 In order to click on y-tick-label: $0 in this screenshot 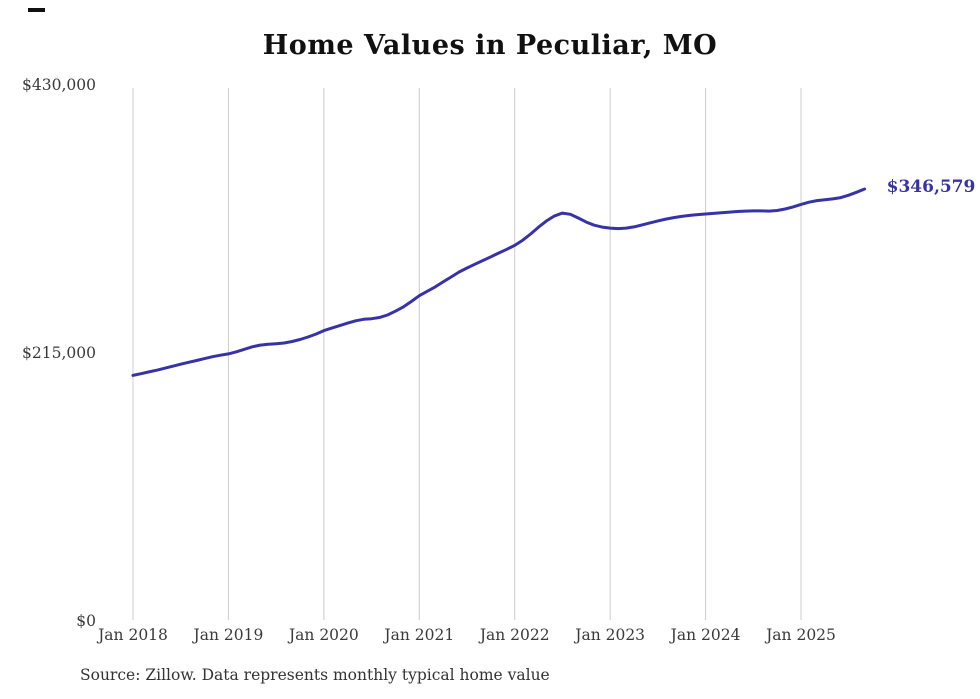, I will do `click(86, 621)`.